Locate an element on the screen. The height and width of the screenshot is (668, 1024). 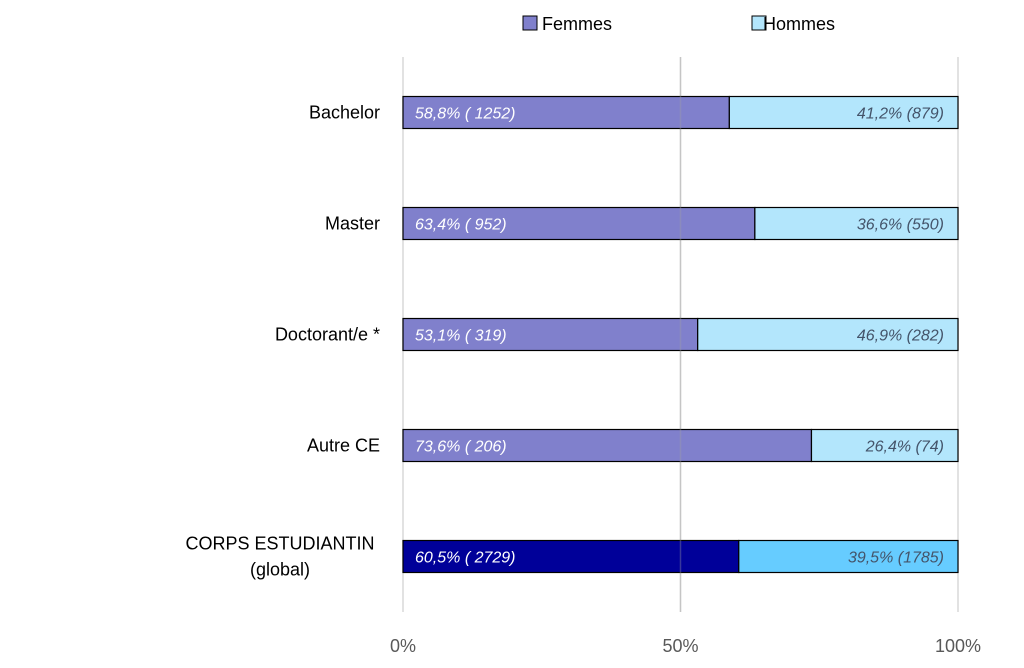
data-label-hommes: 26,4% (74) is located at coordinates (904, 447).